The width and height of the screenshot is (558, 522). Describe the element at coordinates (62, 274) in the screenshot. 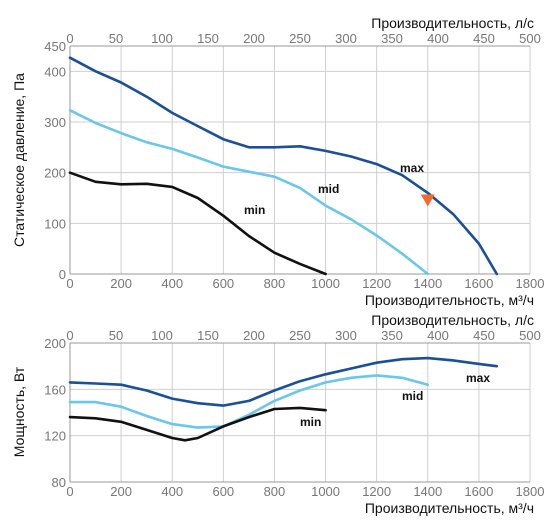

I see `chart1-y-tick-label: 0` at that location.